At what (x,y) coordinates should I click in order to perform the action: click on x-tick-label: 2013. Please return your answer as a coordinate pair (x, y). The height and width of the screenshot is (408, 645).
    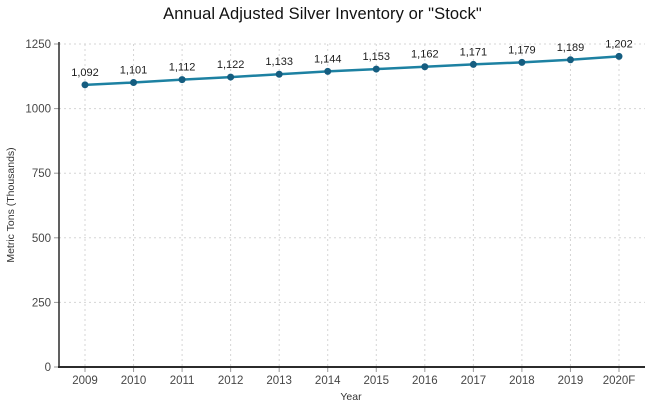
    Looking at the image, I should click on (279, 381).